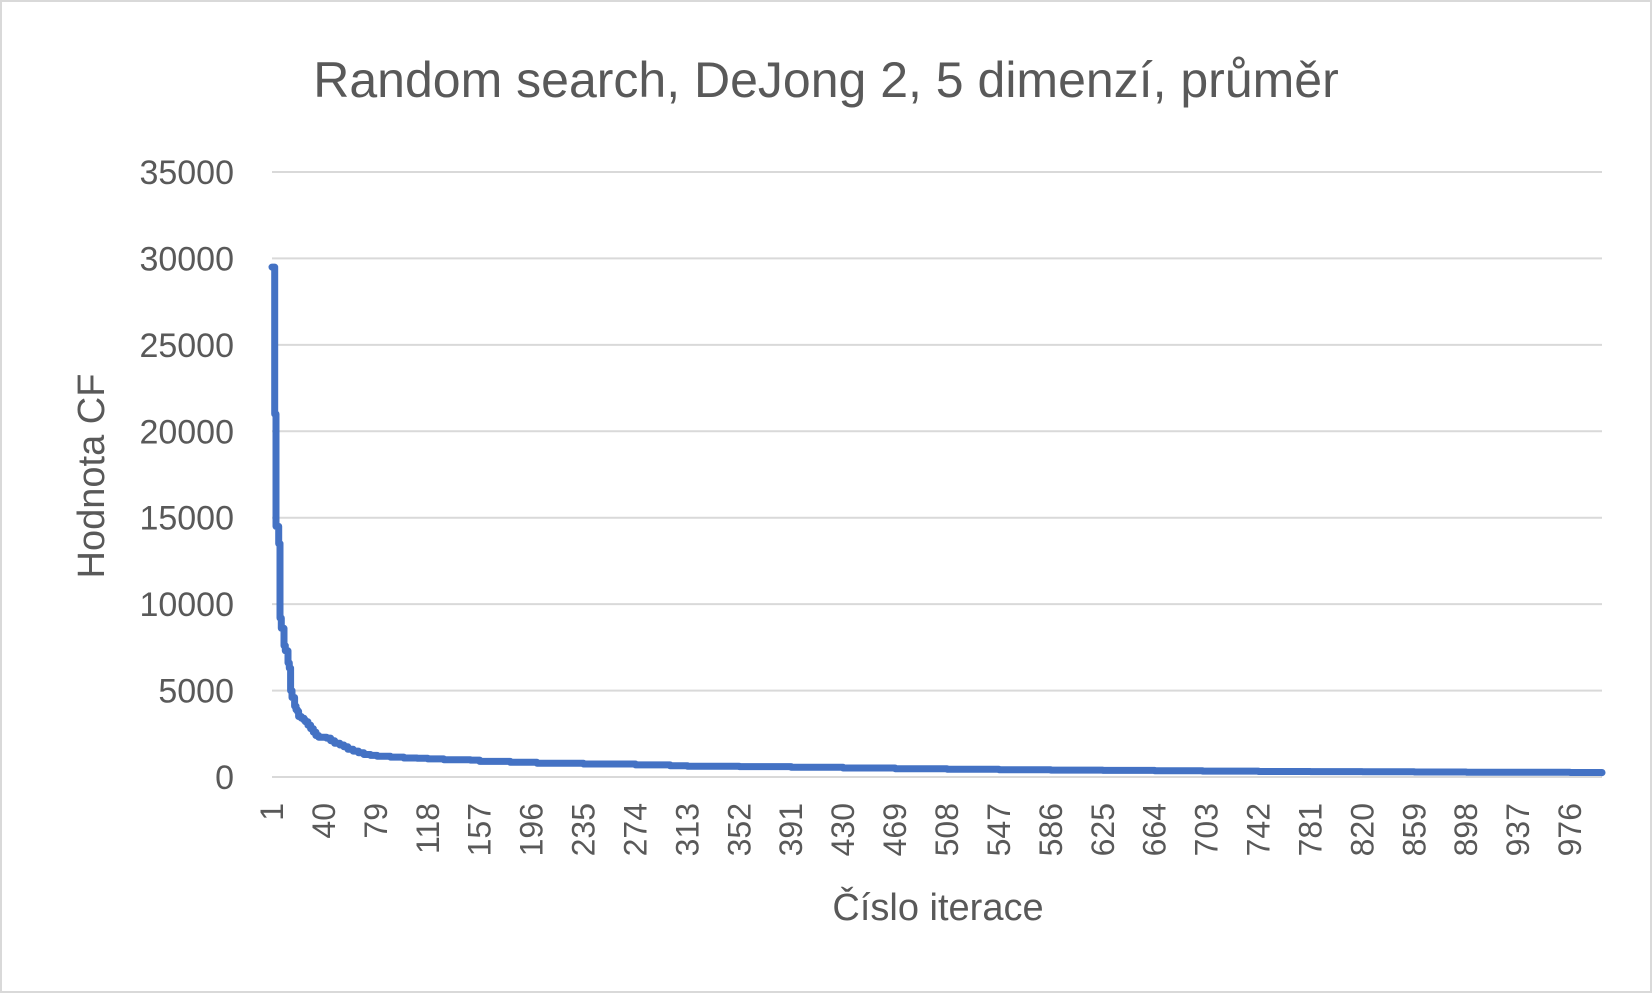  Describe the element at coordinates (428, 828) in the screenshot. I see `x-tick-label: 118` at that location.